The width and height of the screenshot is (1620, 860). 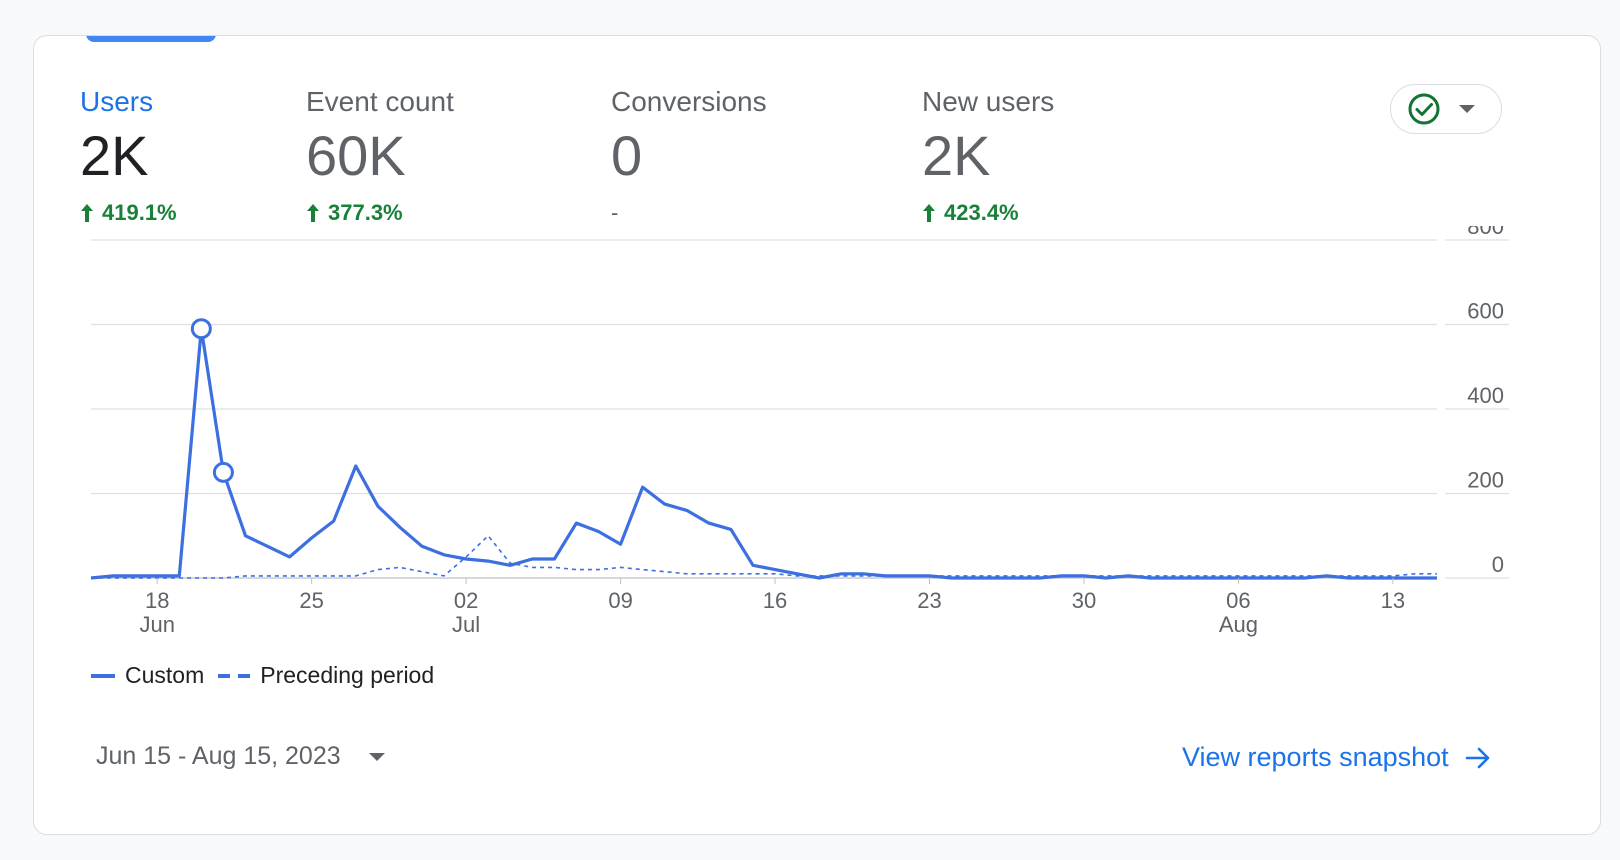 What do you see at coordinates (627, 155) in the screenshot?
I see `metric-value: 0` at bounding box center [627, 155].